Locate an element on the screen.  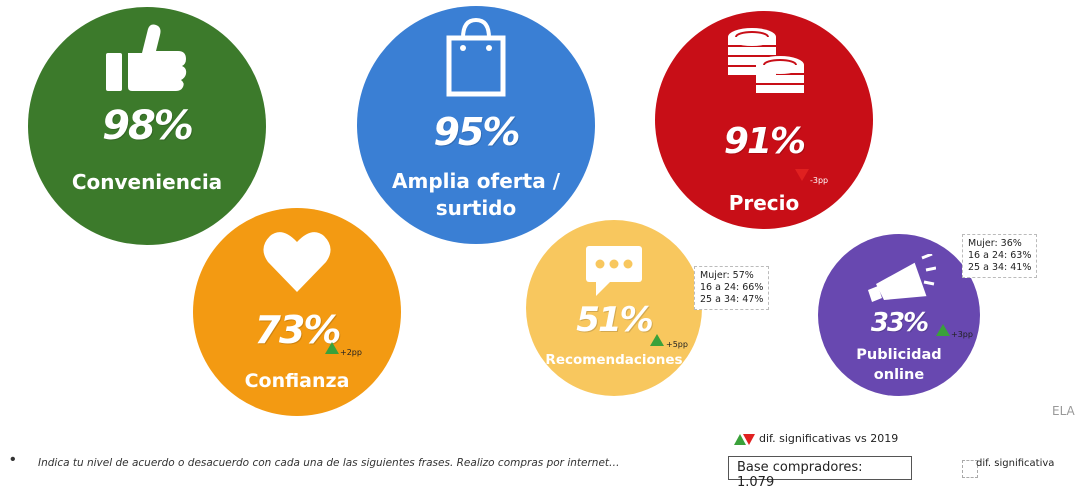
bubble-label-line1: Amplia oferta / is located at coordinates (476, 181).